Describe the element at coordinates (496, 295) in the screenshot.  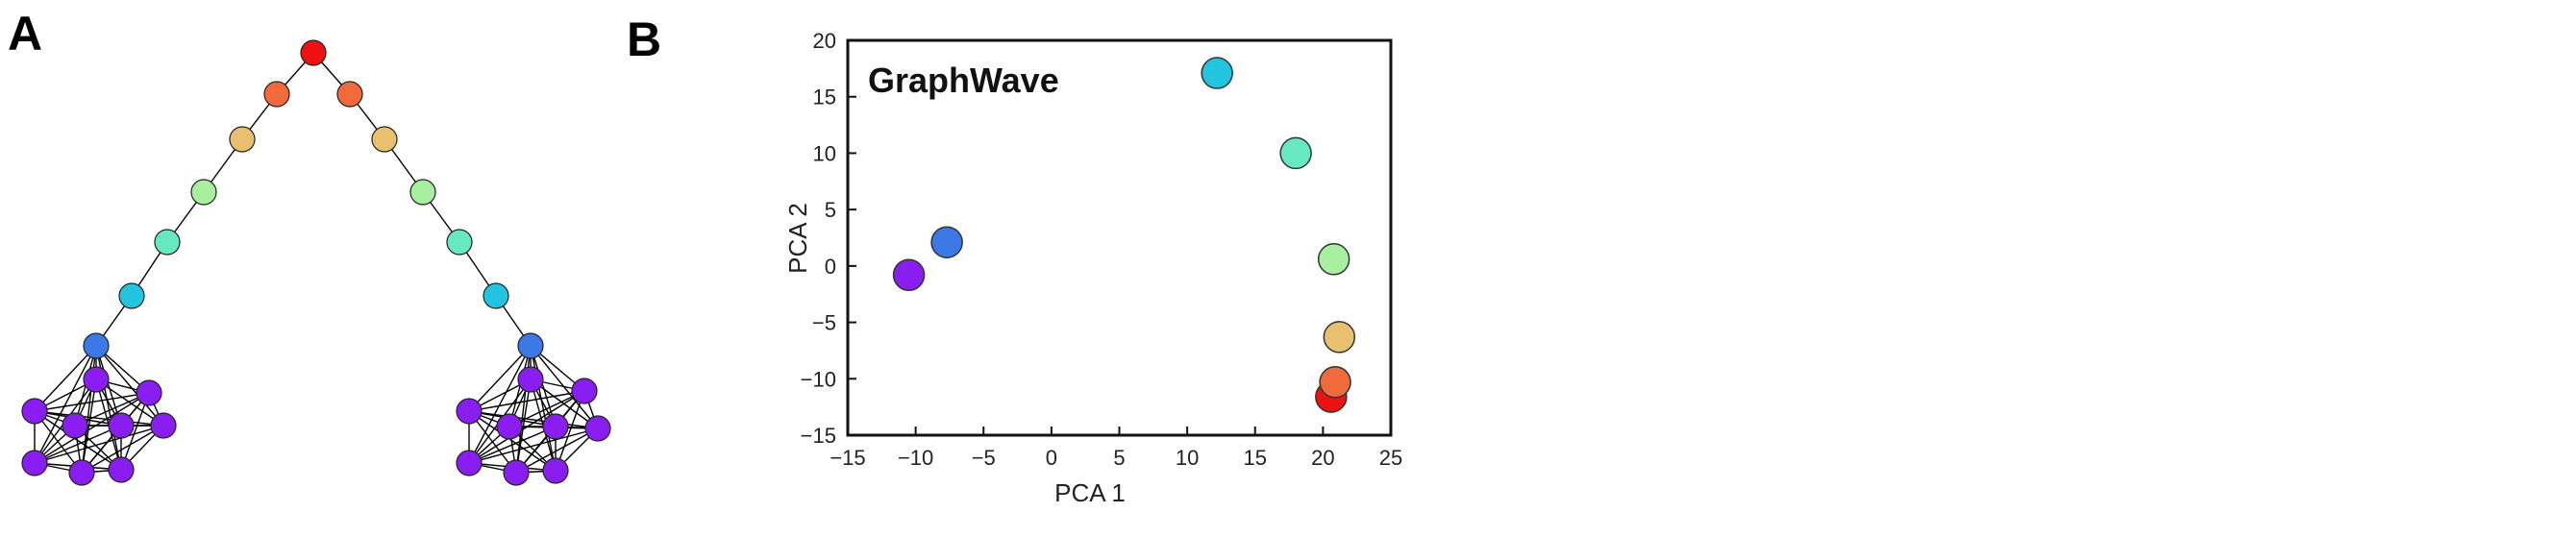
I see `graph-node-R5` at that location.